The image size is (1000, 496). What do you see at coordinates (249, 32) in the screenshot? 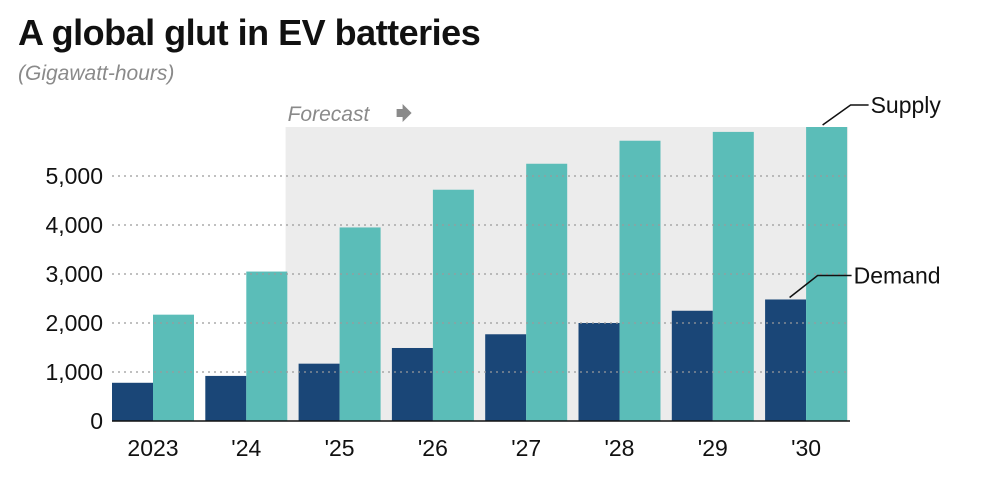
I see `chart-title: A global glut in EV batteries` at bounding box center [249, 32].